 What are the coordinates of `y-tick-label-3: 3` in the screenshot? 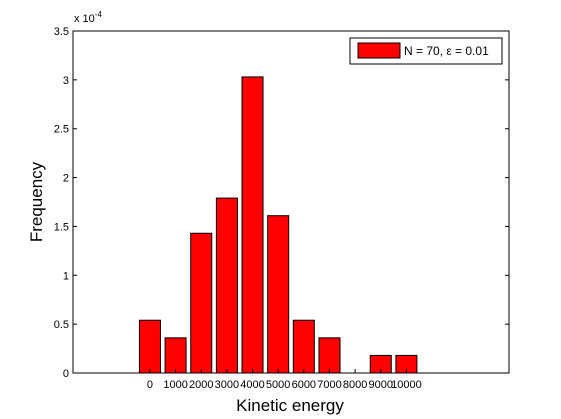 It's located at (66, 81).